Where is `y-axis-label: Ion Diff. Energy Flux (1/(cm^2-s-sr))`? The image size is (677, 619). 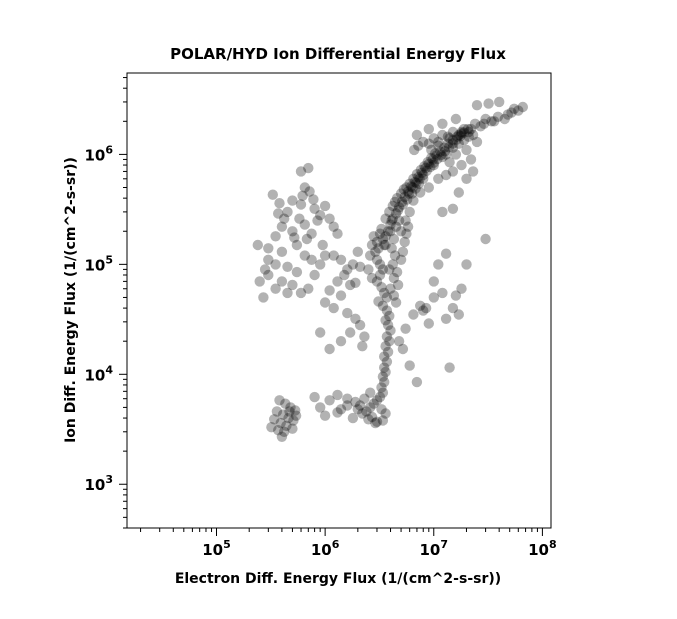
y-axis-label: Ion Diff. Energy Flux (1/(cm^2-s-sr)) is located at coordinates (71, 300).